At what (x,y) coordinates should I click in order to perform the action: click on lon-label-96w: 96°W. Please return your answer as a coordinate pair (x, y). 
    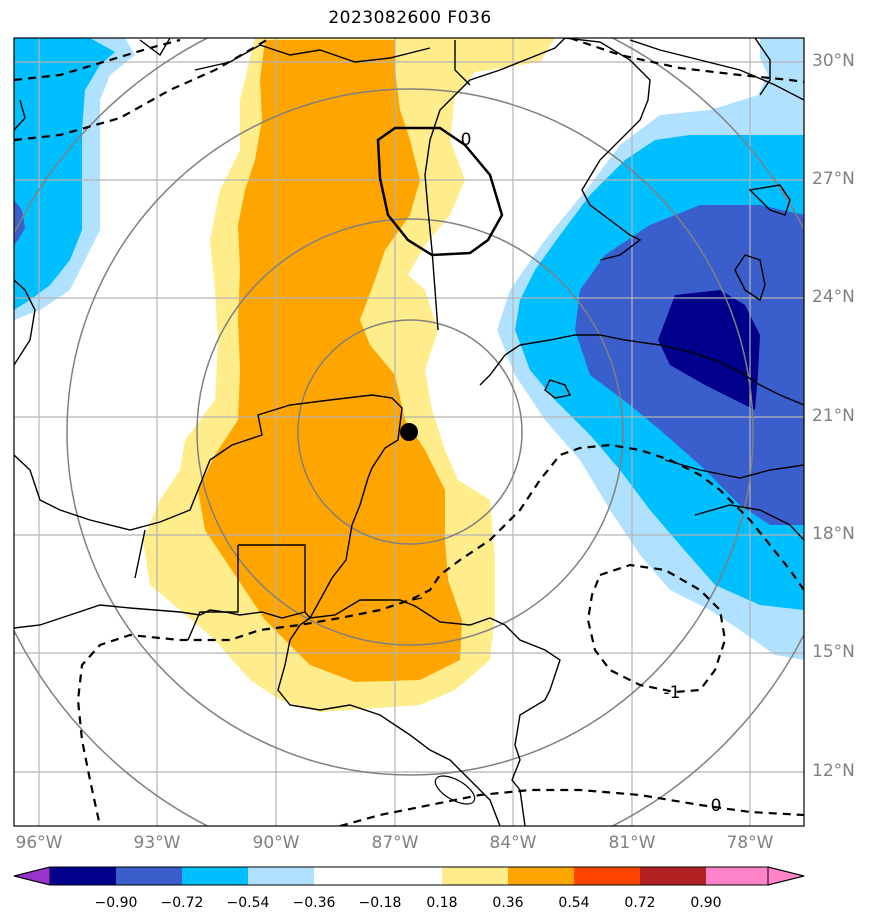
    Looking at the image, I should click on (39, 843).